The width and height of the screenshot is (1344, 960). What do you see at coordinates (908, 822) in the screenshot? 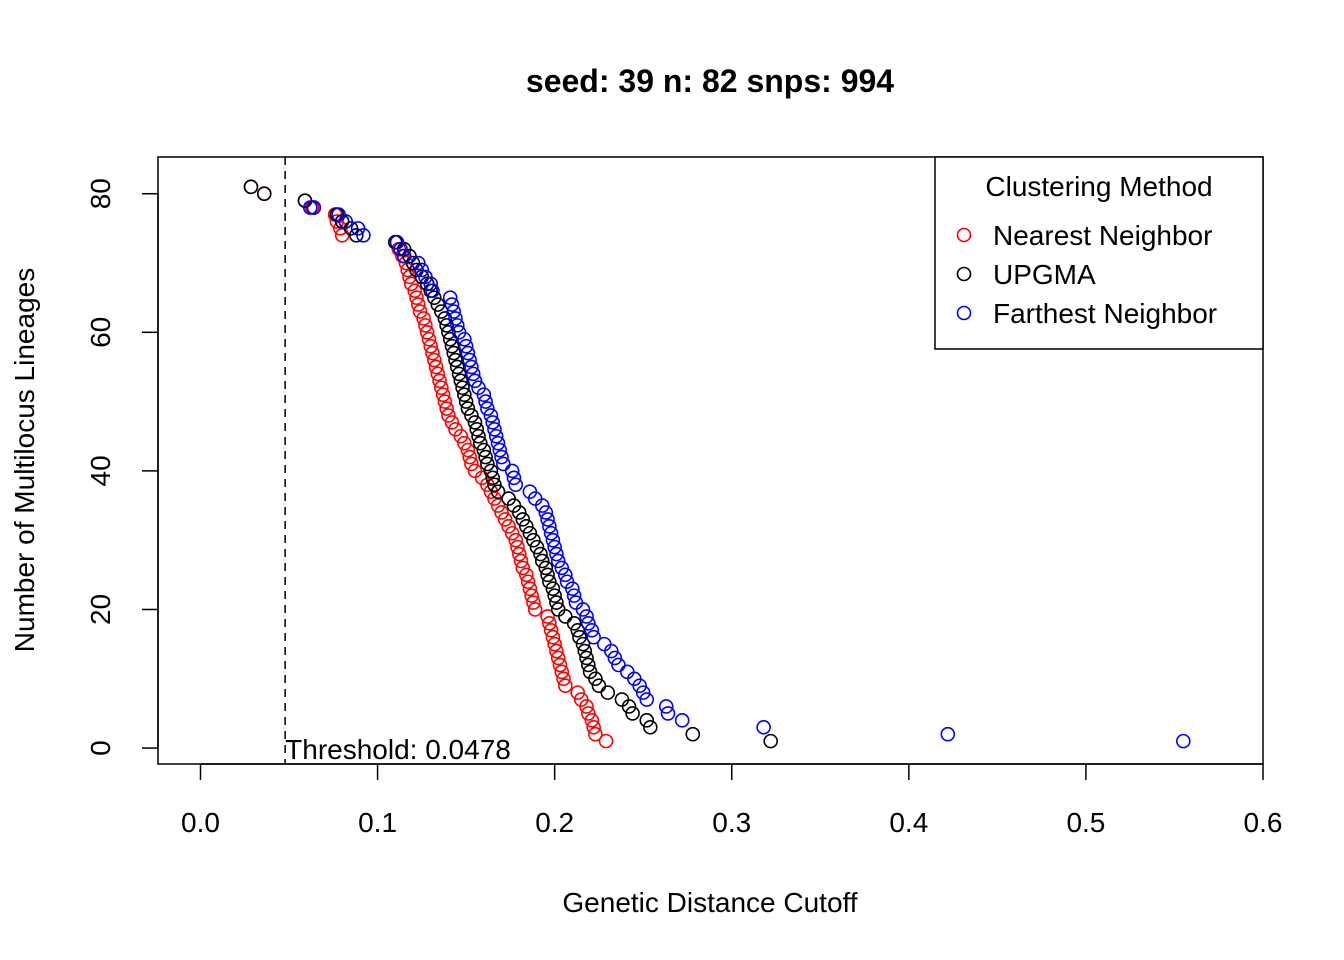
I see `x-tick-label: 0.4` at bounding box center [908, 822].